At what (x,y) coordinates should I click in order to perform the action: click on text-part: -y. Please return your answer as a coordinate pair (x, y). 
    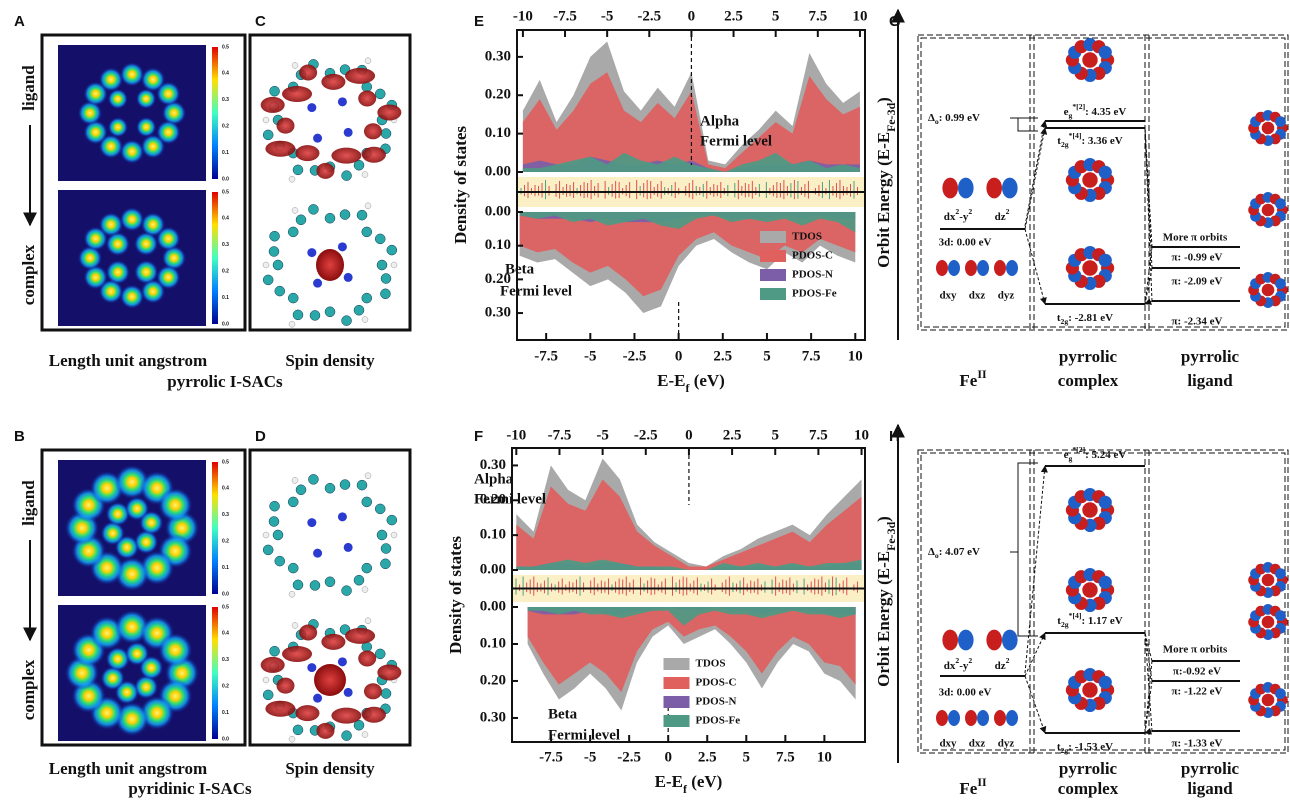
    Looking at the image, I should click on (964, 217).